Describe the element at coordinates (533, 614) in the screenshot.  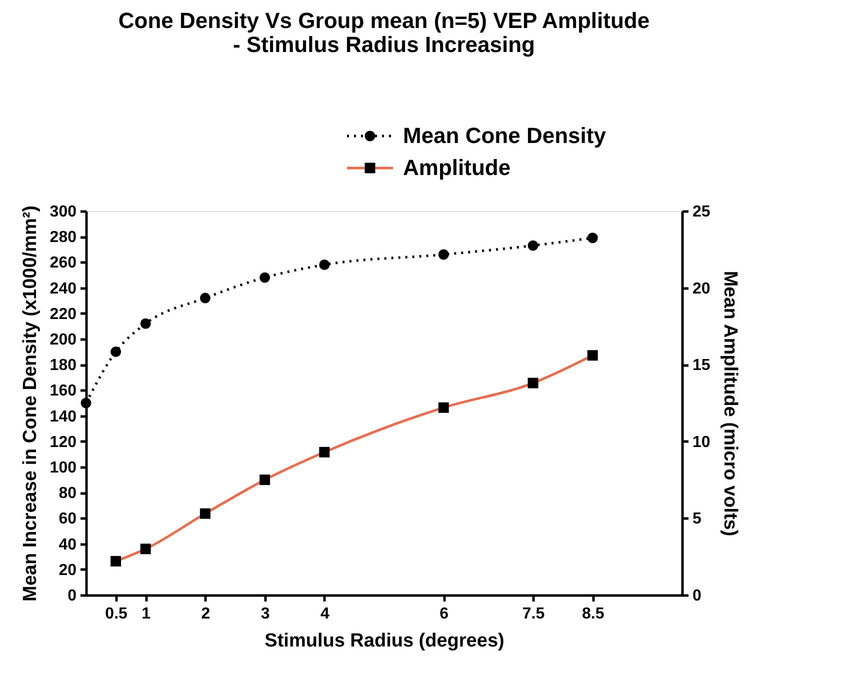
I see `x-tick-label: 7.5` at that location.